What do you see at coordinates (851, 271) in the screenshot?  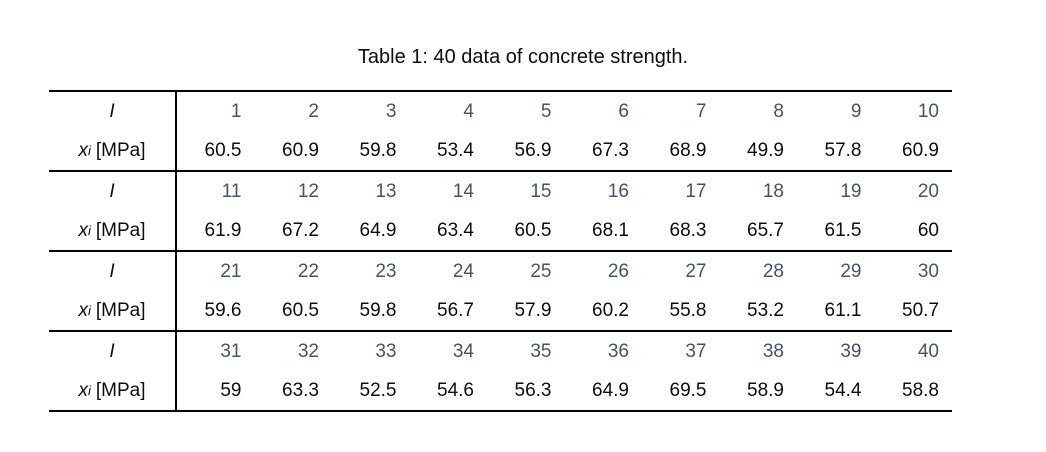 I see `index-cell: 29` at bounding box center [851, 271].